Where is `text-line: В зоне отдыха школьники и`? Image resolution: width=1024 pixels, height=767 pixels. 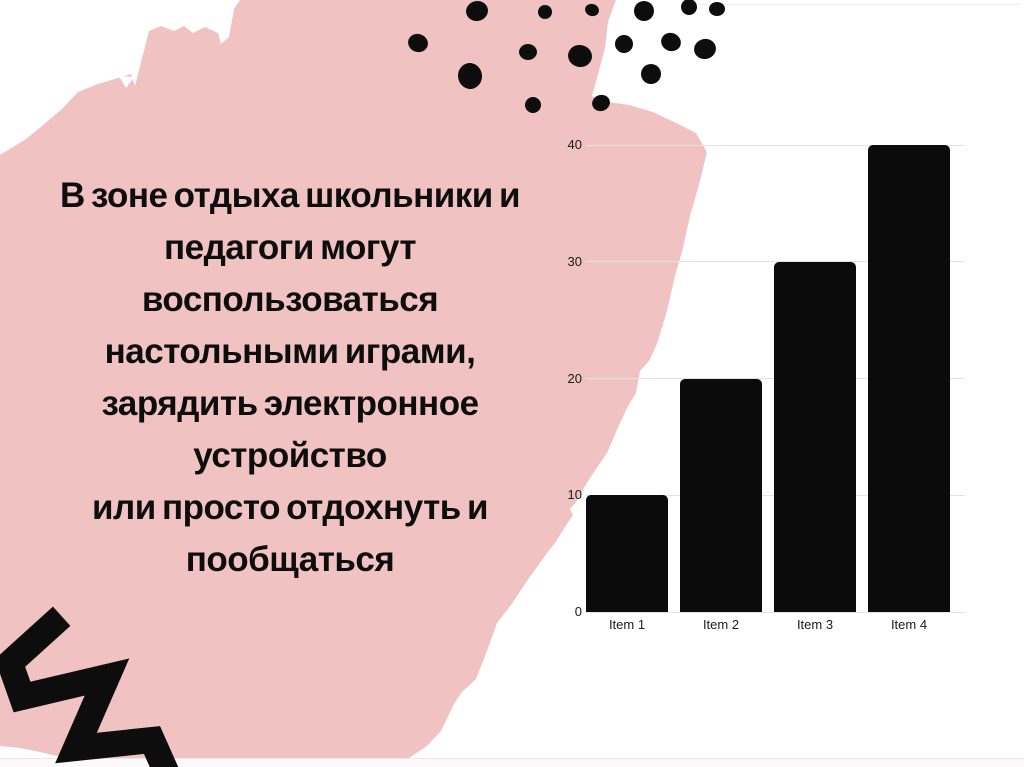
text-line: В зоне отдыха школьники и is located at coordinates (290, 195).